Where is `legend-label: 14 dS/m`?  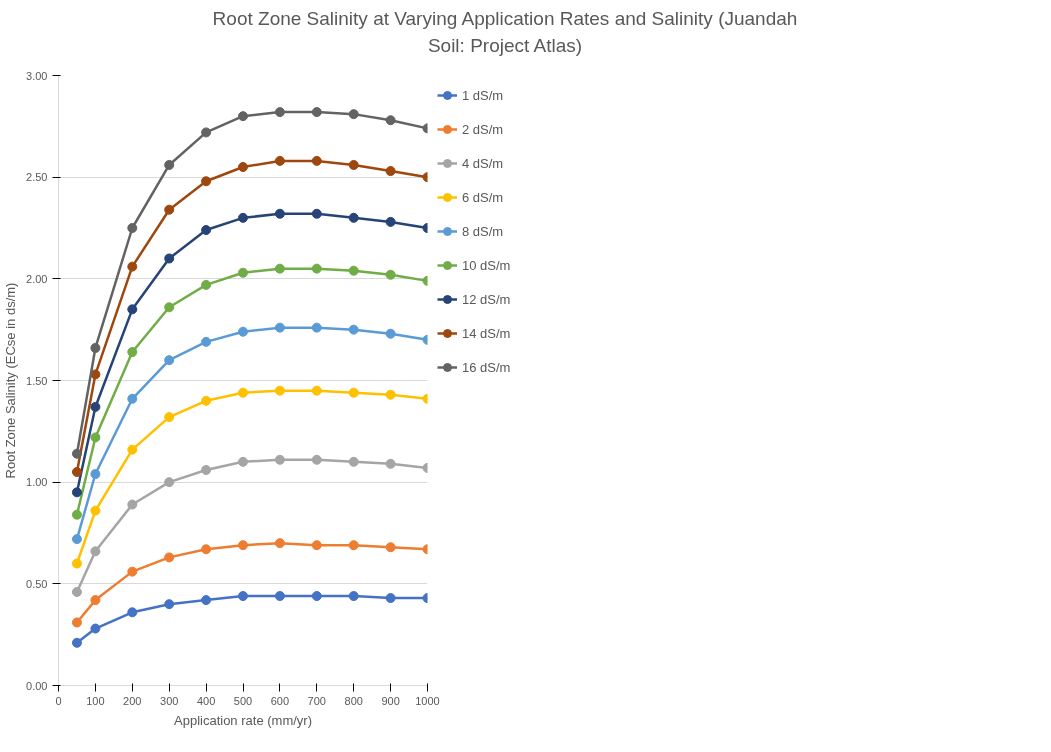 legend-label: 14 dS/m is located at coordinates (486, 333).